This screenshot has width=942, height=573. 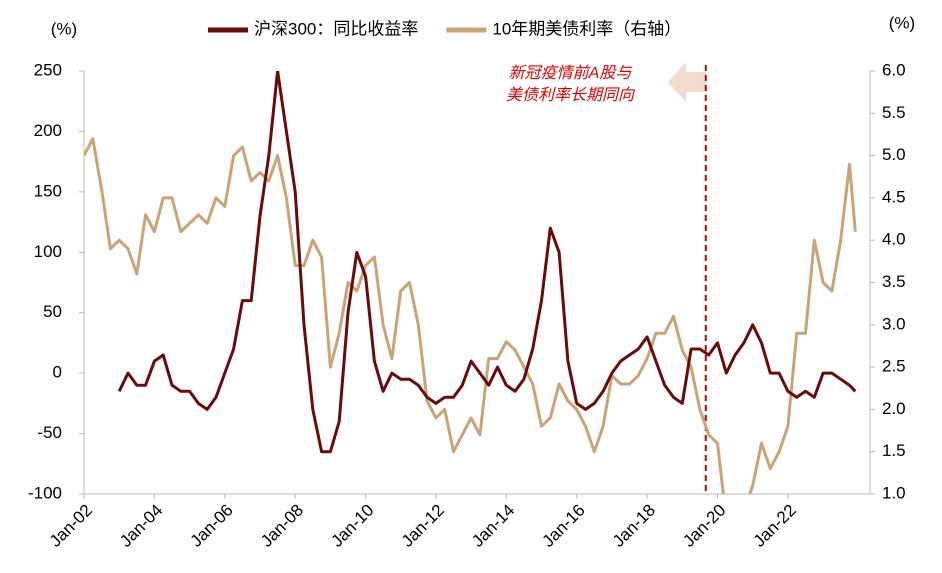 I want to click on y2-tick-label: 1.0, so click(x=894, y=492).